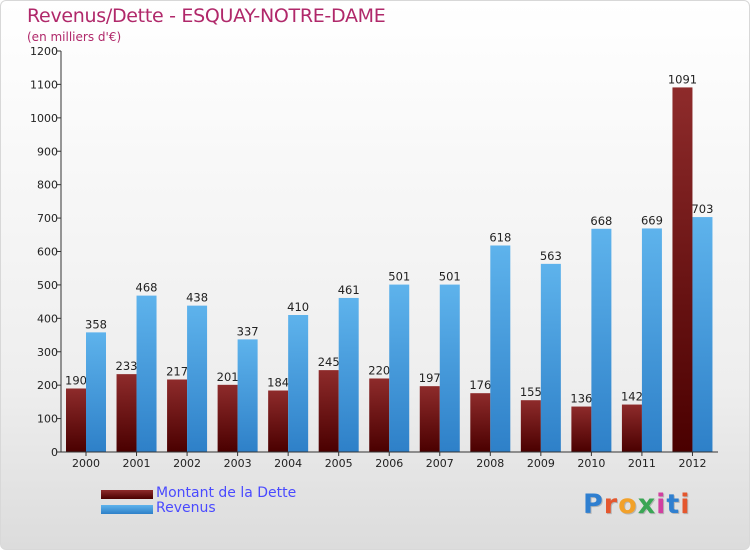  I want to click on y-tick-label: 500, so click(47, 285).